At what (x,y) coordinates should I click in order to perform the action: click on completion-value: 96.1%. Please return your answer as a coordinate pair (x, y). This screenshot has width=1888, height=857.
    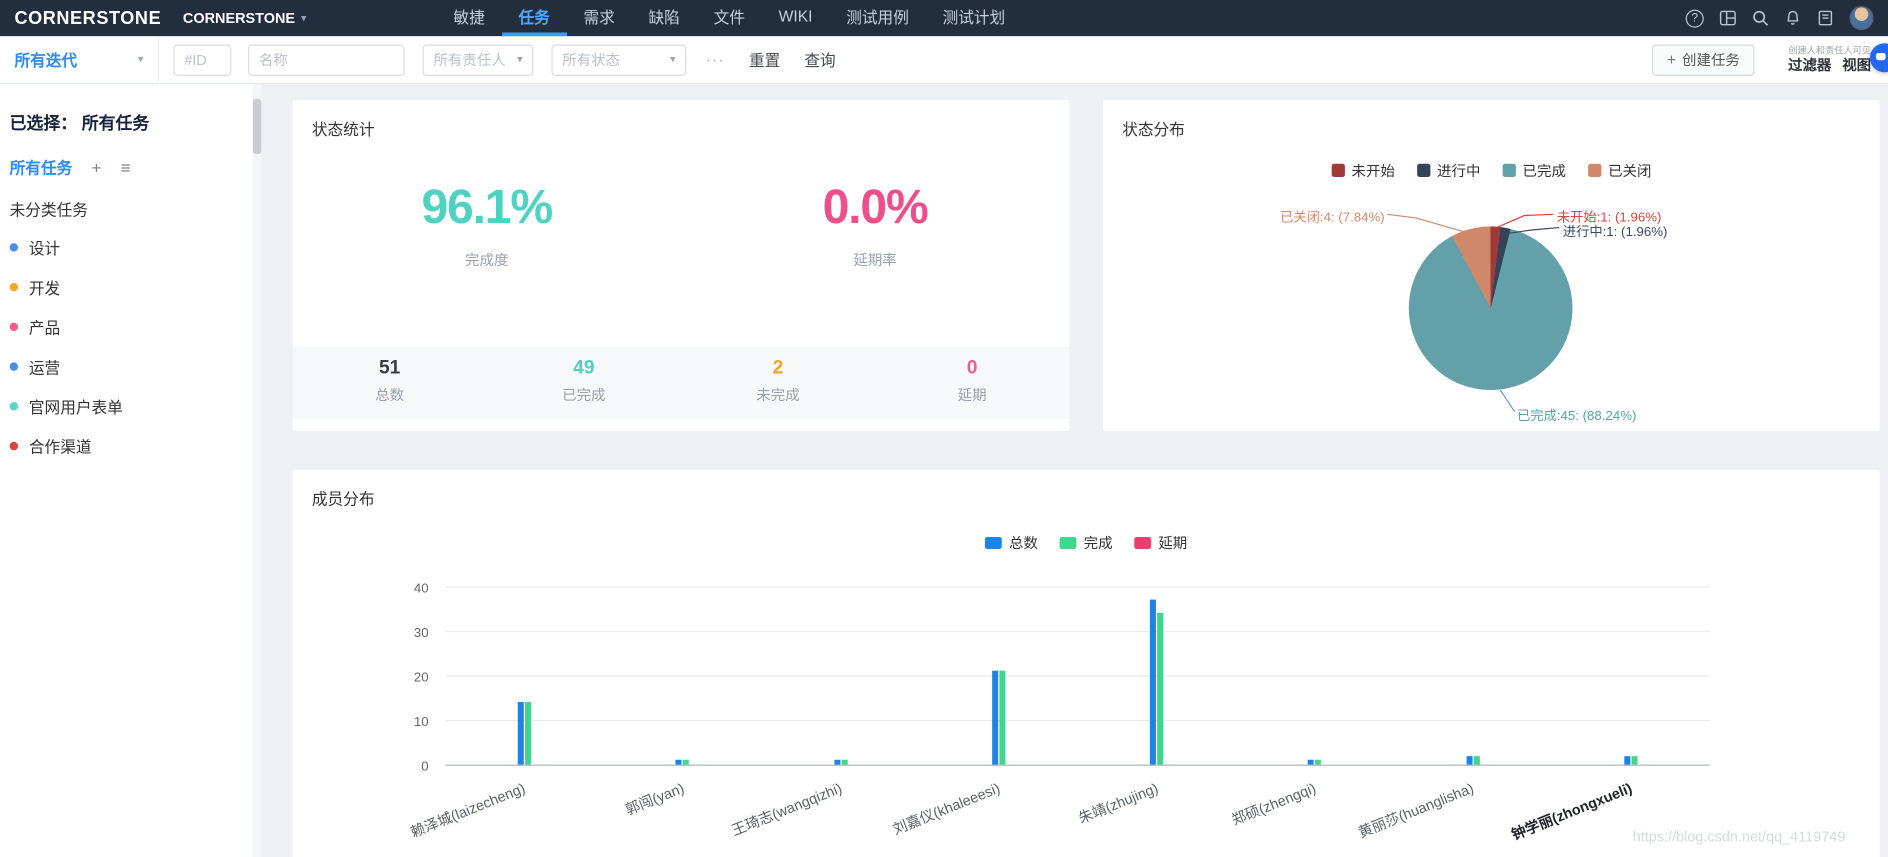
    Looking at the image, I should click on (487, 207).